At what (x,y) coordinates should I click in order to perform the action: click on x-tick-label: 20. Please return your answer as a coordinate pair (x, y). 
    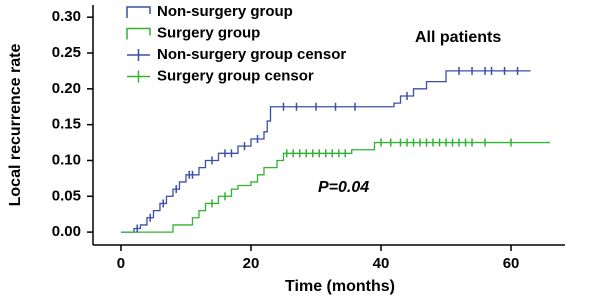
    Looking at the image, I should click on (251, 263).